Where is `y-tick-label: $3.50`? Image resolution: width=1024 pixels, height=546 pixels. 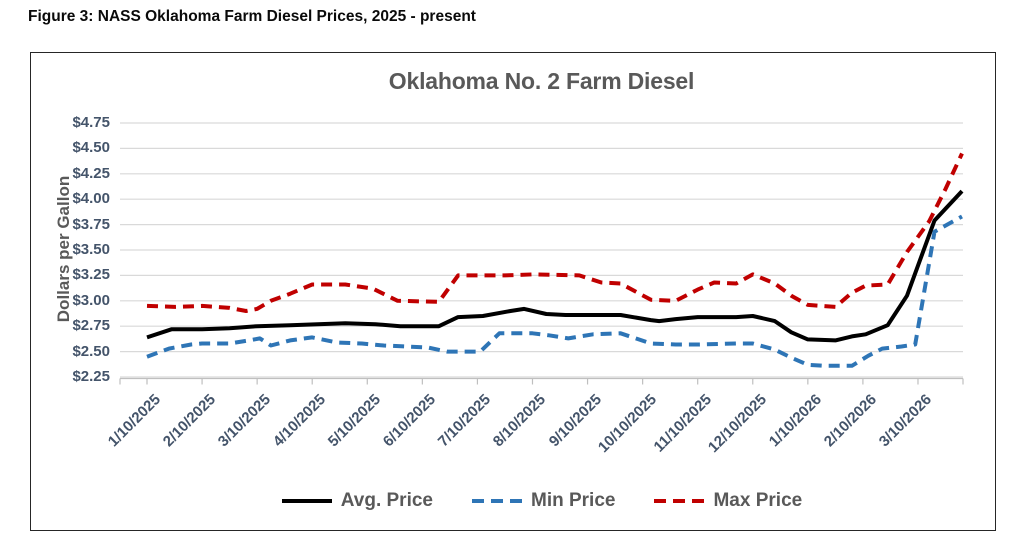
y-tick-label: $3.50 is located at coordinates (91, 249).